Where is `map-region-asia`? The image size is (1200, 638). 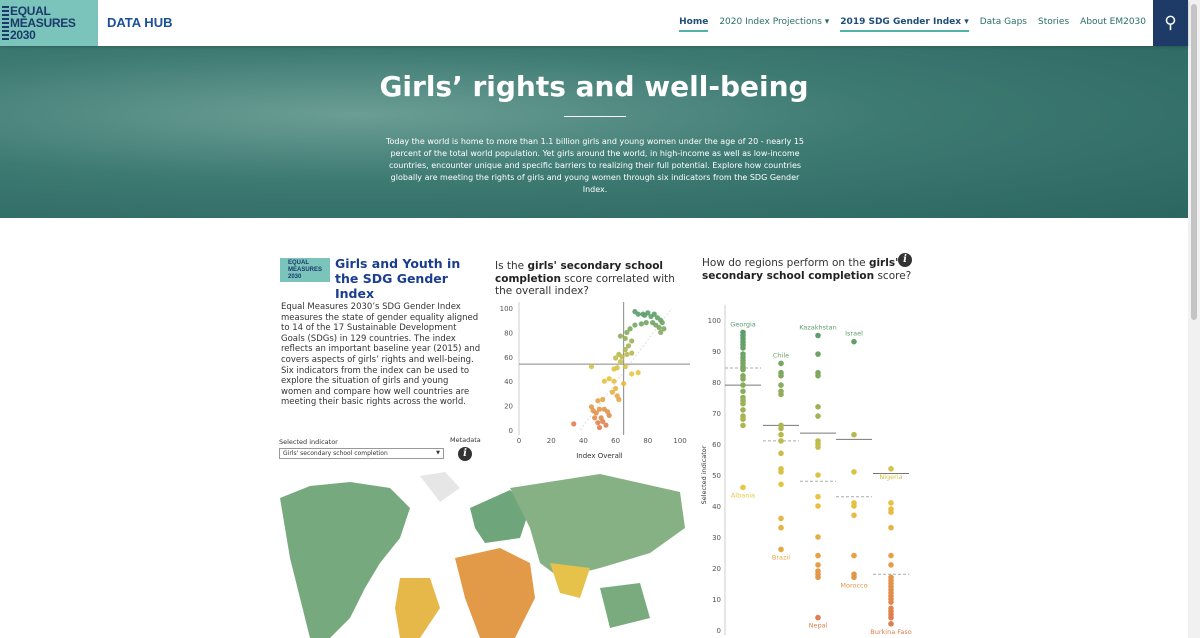 map-region-asia is located at coordinates (597, 526).